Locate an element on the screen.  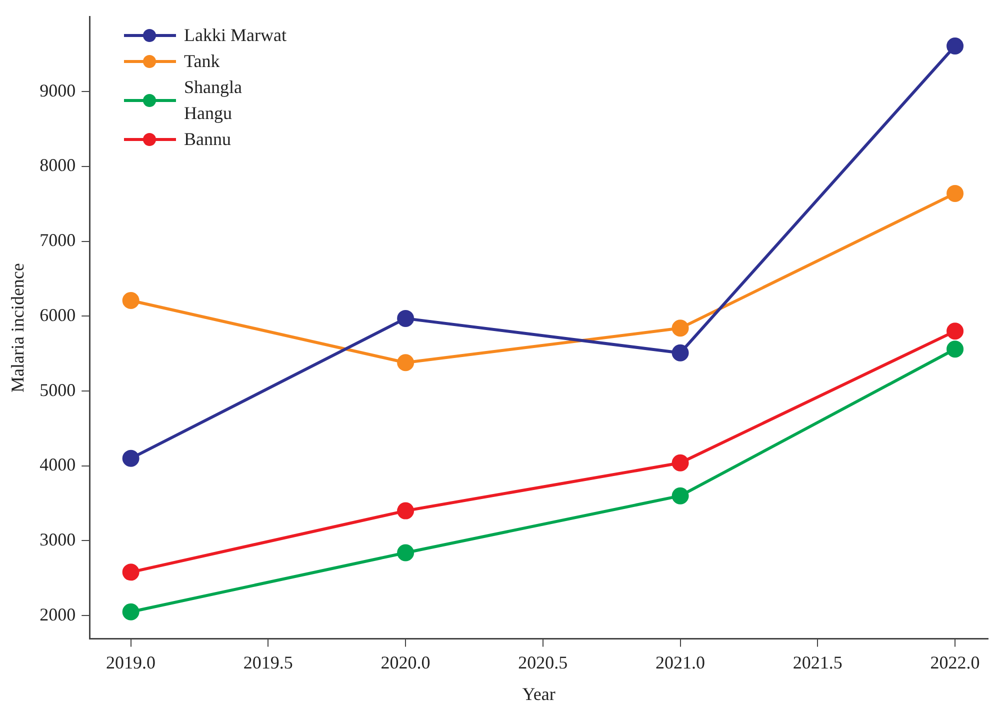
y-tick-label: 7000 is located at coordinates (58, 240).